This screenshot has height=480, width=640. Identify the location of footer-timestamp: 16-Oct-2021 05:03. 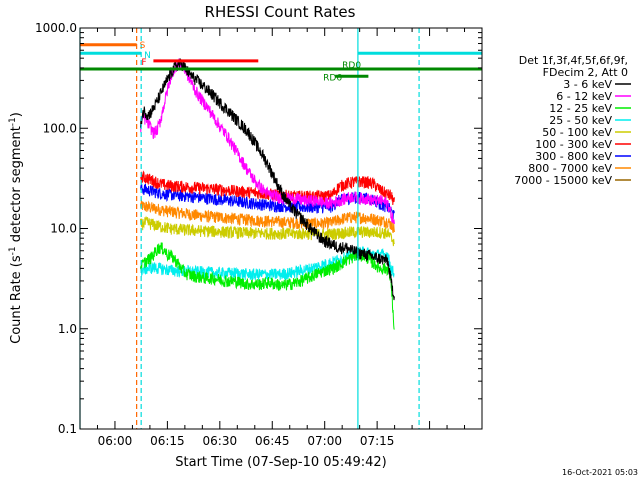
(600, 472).